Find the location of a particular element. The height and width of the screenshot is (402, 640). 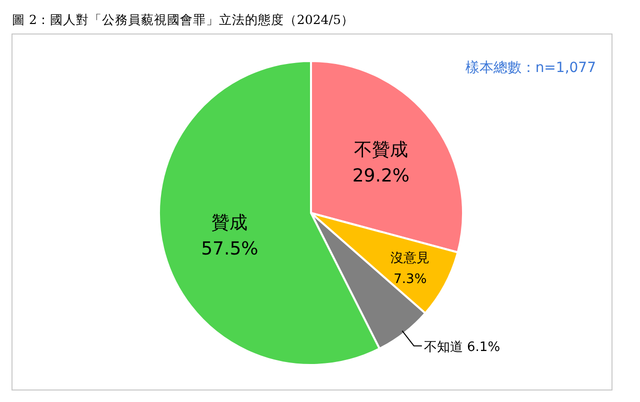

slice-label: 贊成 is located at coordinates (230, 223).